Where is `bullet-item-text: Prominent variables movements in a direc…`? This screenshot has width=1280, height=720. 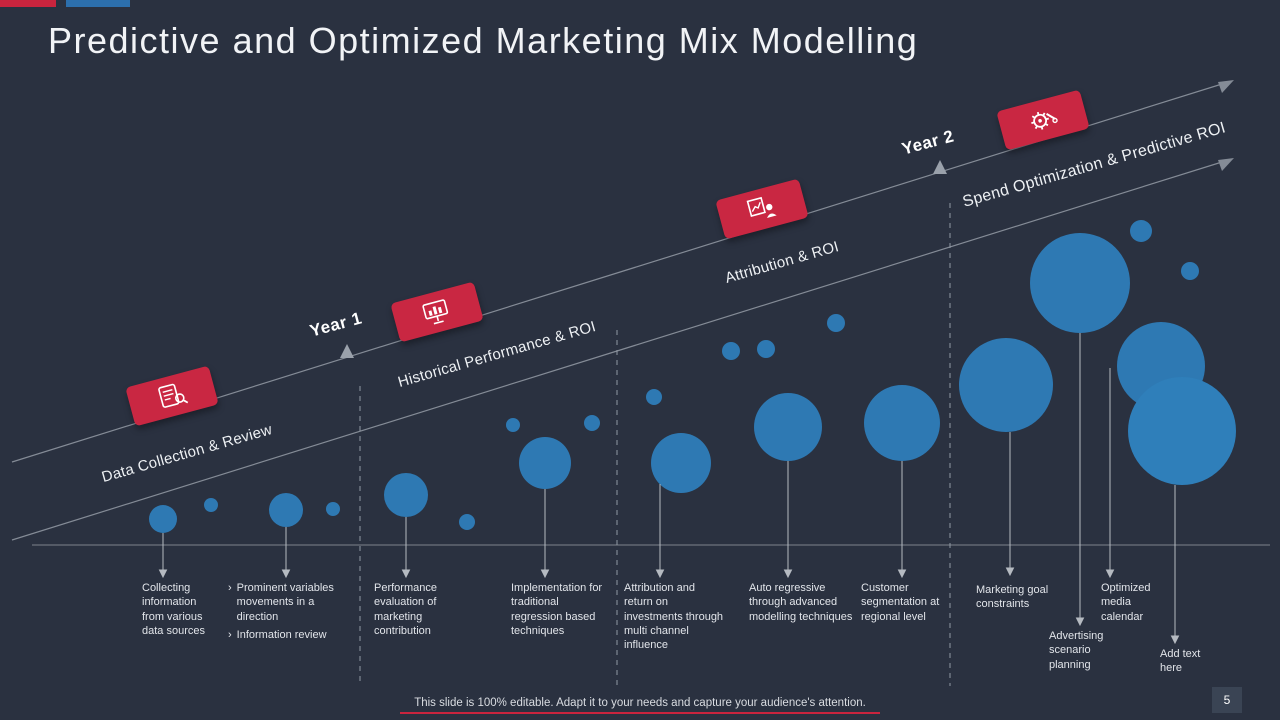
bullet-item-text: Prominent variables movements in a direc… is located at coordinates (285, 602).